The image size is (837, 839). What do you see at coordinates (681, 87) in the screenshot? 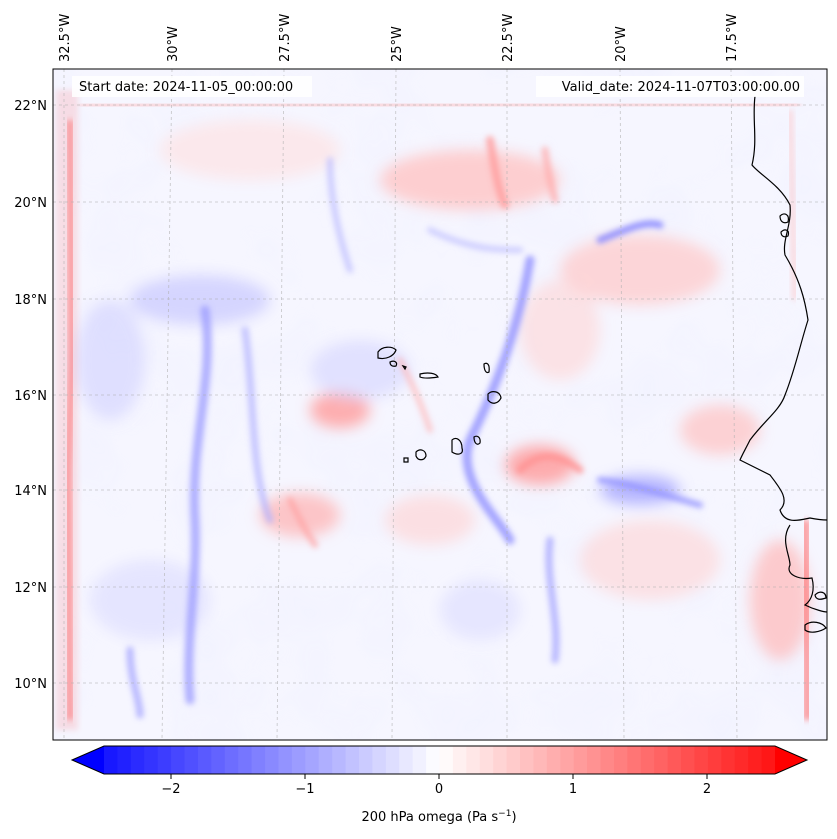
I see `valid-date-text: Valid_date: 2024-11-07T03:00:00.00` at bounding box center [681, 87].